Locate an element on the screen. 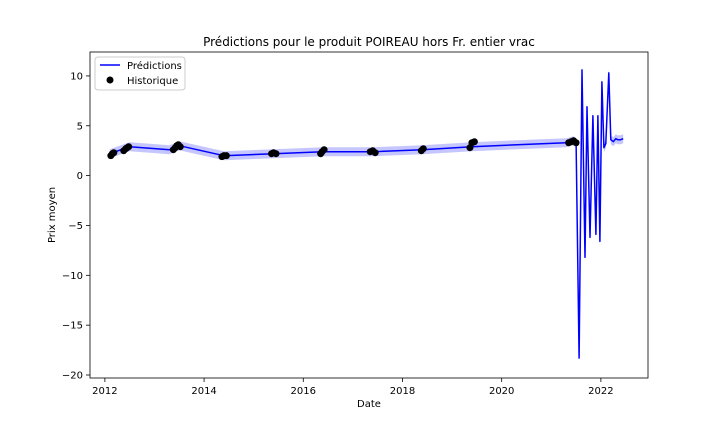 The image size is (720, 432). x-tick-label: 2022 is located at coordinates (600, 391).